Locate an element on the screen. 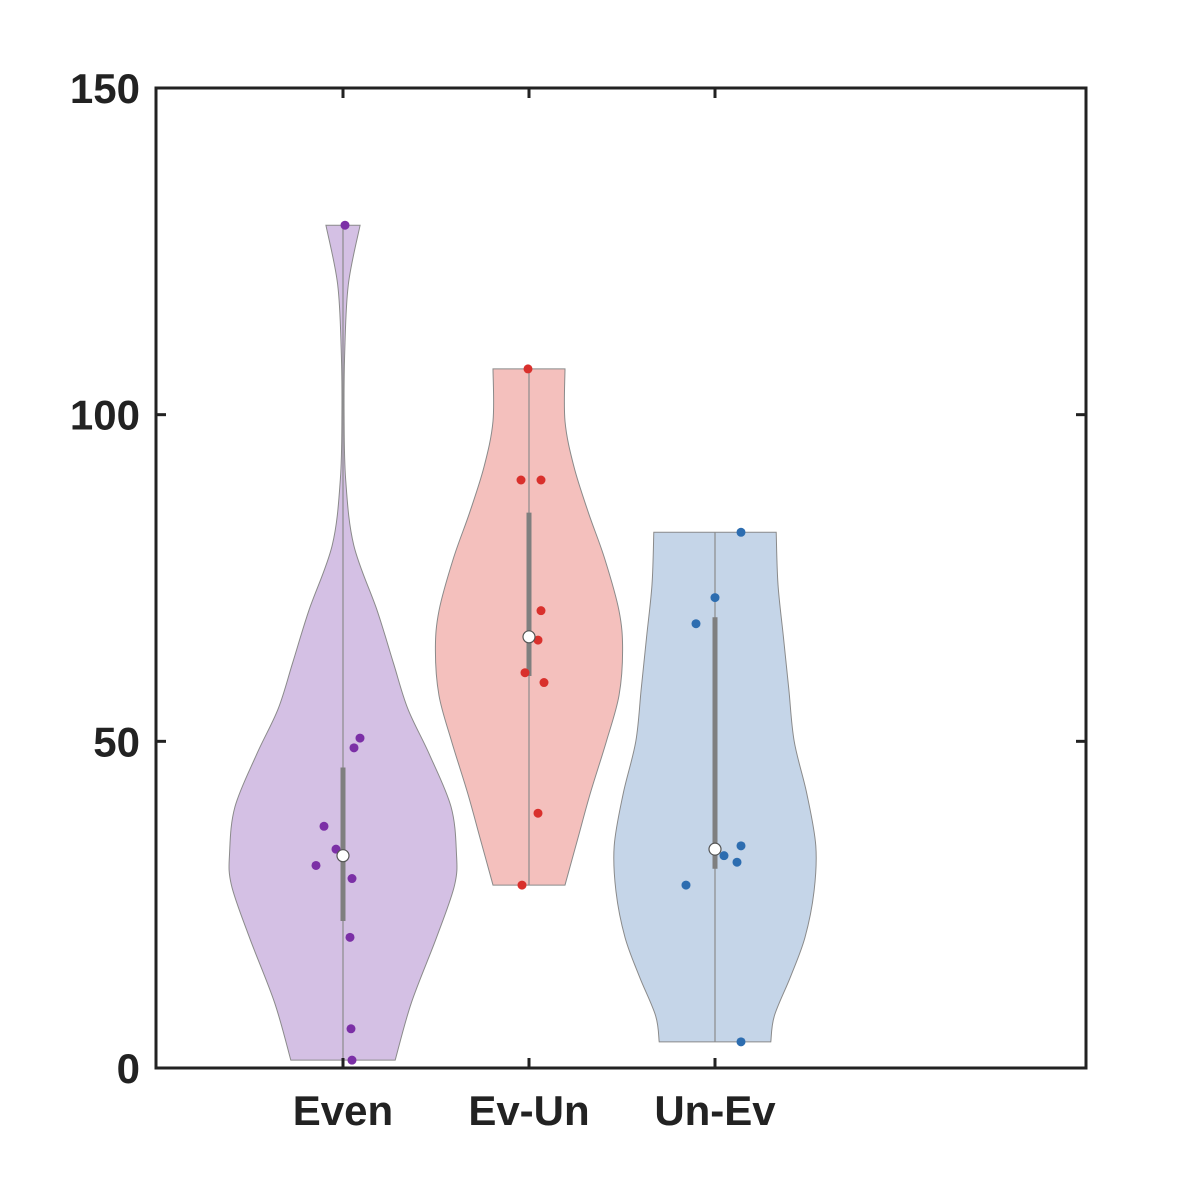  category-label: Even is located at coordinates (343, 1110).